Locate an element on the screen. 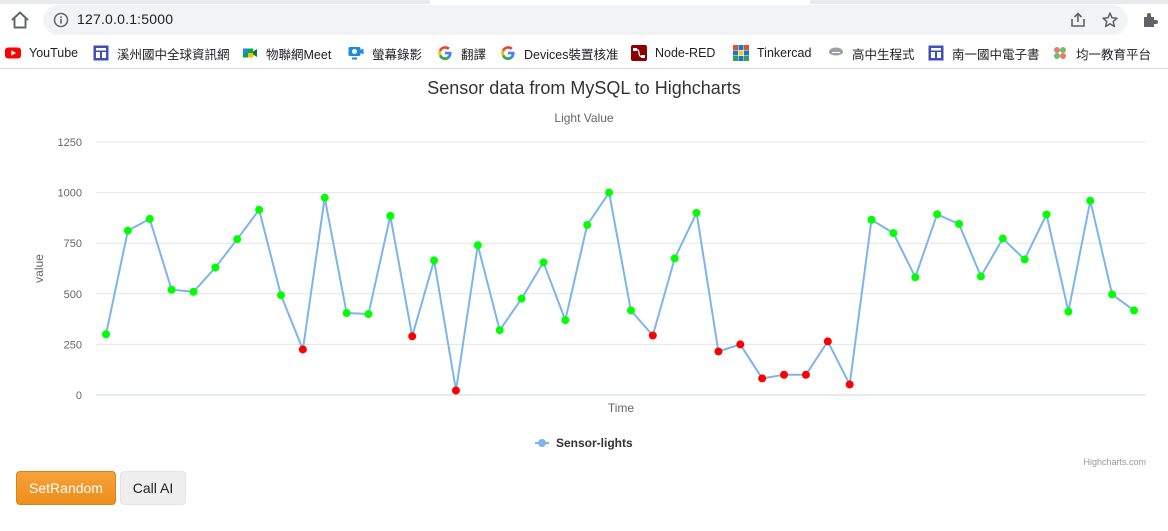  legend-item-label: Sensor-lights is located at coordinates (594, 443).